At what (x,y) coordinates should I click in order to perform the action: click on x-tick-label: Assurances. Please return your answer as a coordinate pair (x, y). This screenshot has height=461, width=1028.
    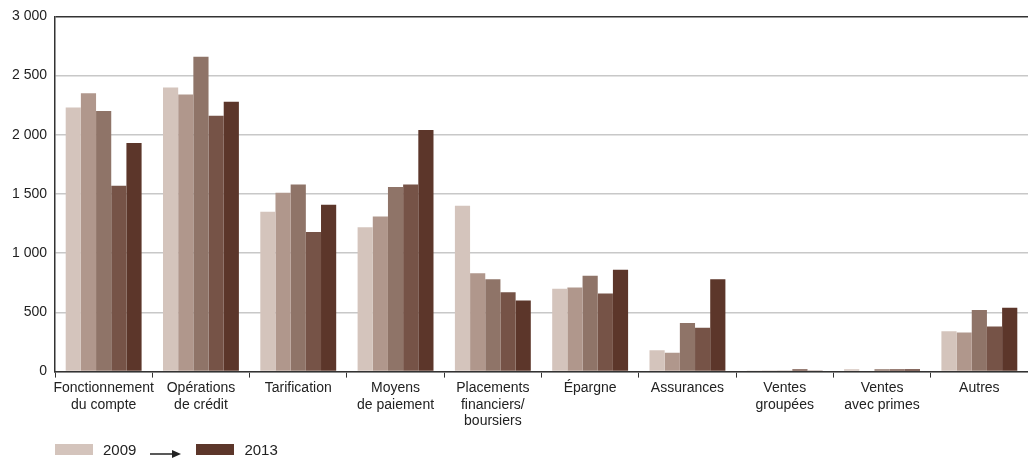
    Looking at the image, I should click on (687, 386).